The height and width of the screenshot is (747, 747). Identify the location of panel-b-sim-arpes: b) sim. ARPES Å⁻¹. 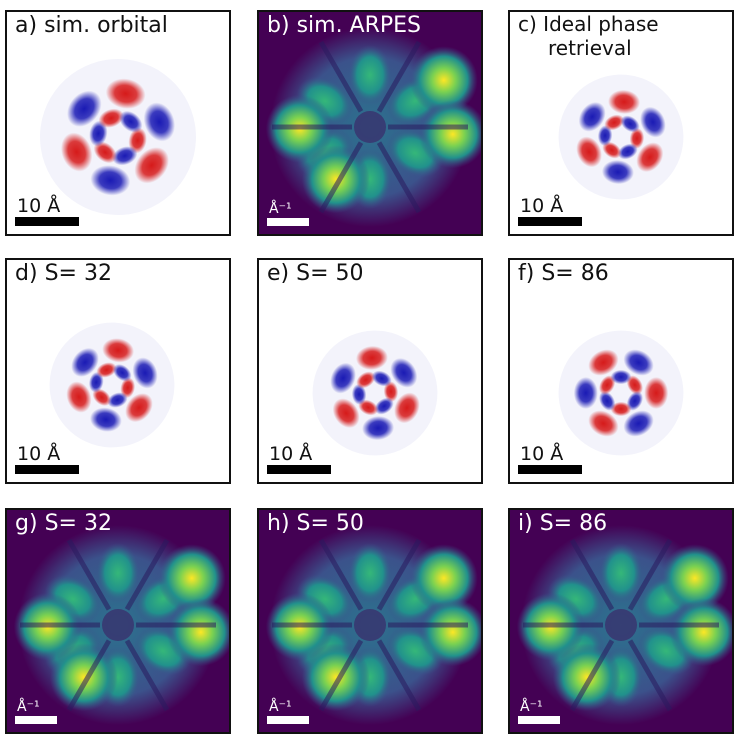
(370, 123).